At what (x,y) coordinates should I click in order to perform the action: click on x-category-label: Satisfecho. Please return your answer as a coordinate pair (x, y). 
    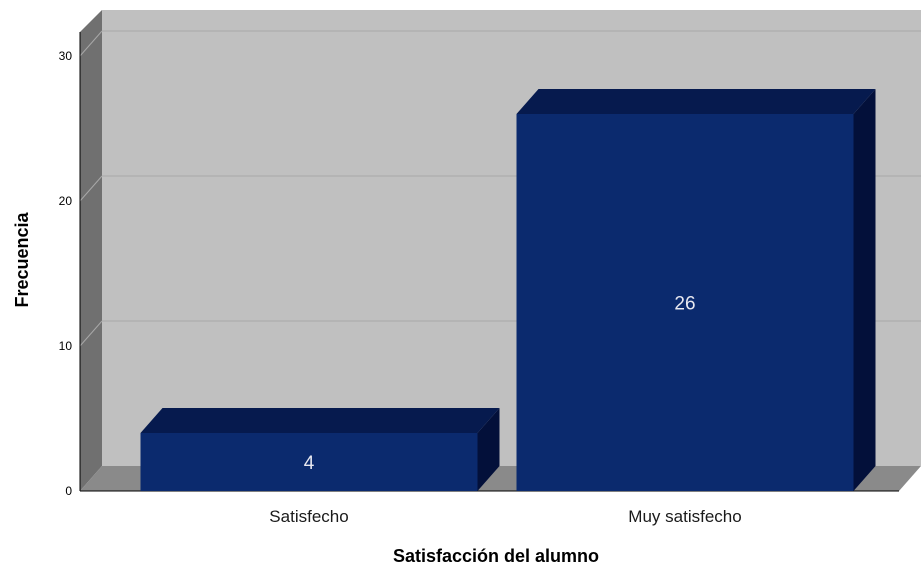
    Looking at the image, I should click on (308, 516).